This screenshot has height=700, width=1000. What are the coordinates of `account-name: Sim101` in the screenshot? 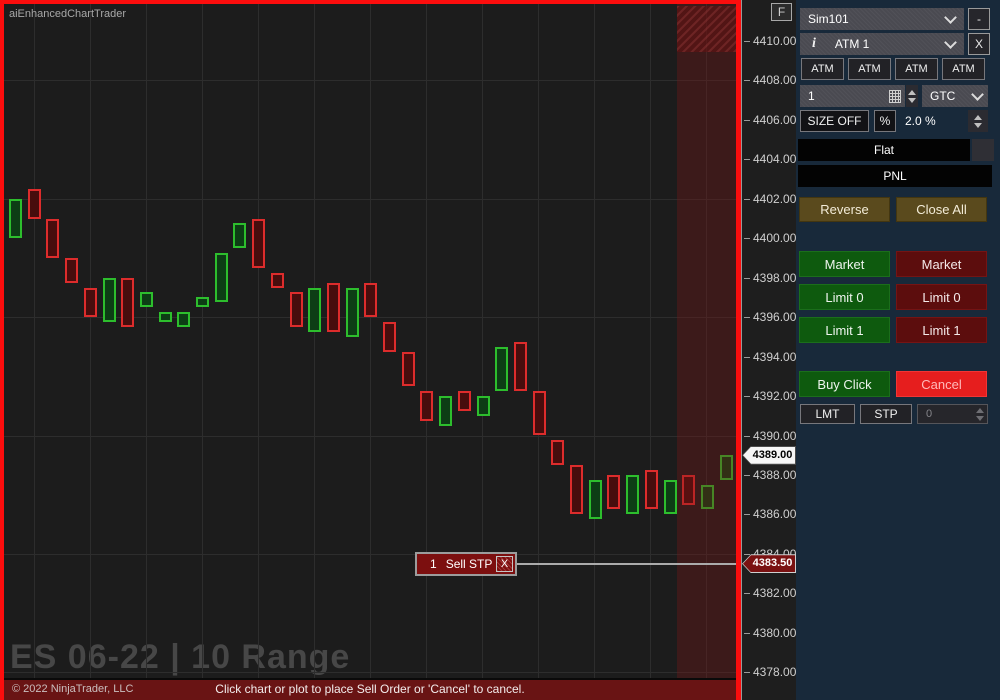 It's located at (828, 19).